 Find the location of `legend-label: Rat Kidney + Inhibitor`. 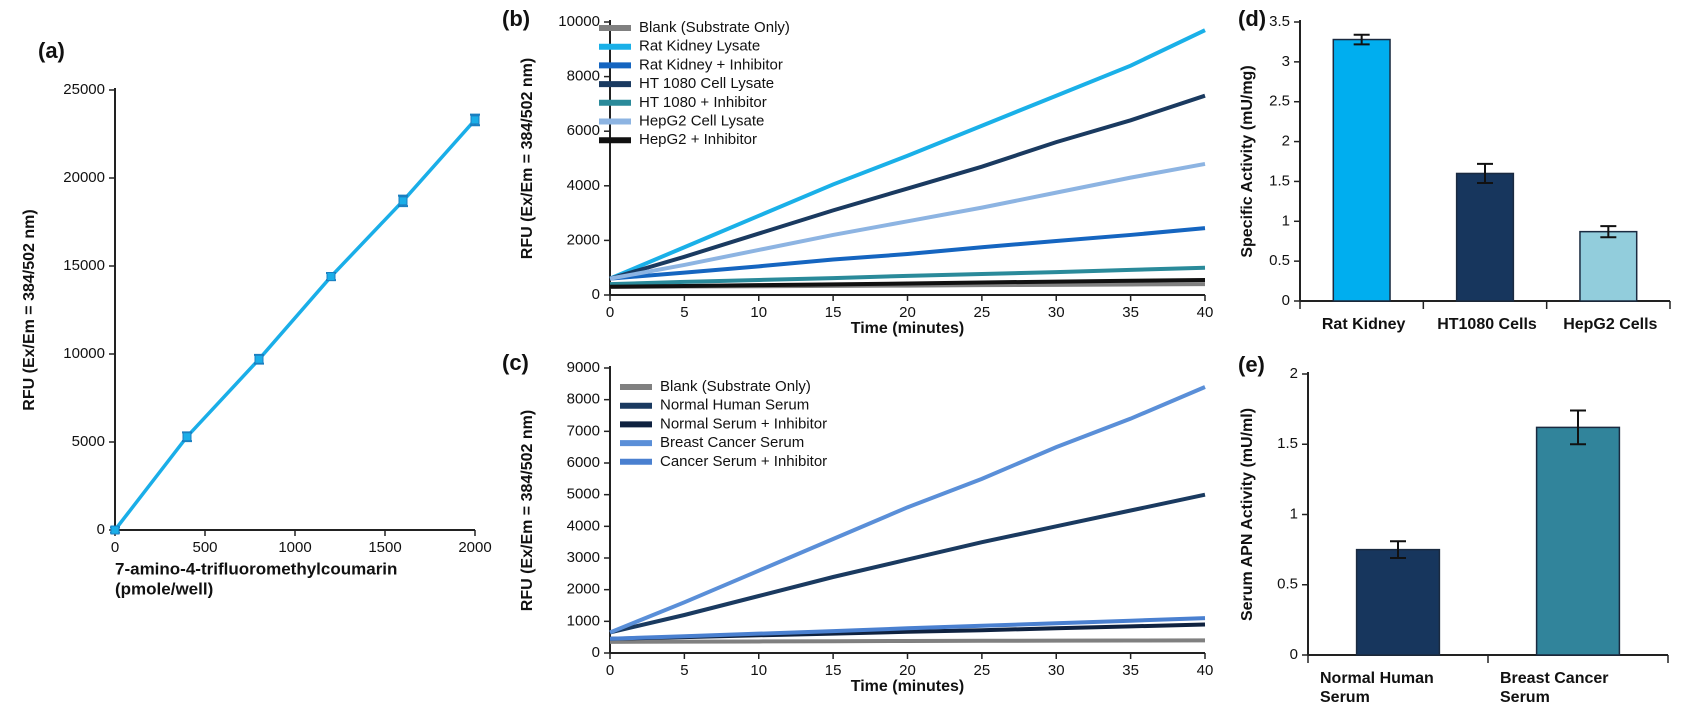

legend-label: Rat Kidney + Inhibitor is located at coordinates (711, 64).